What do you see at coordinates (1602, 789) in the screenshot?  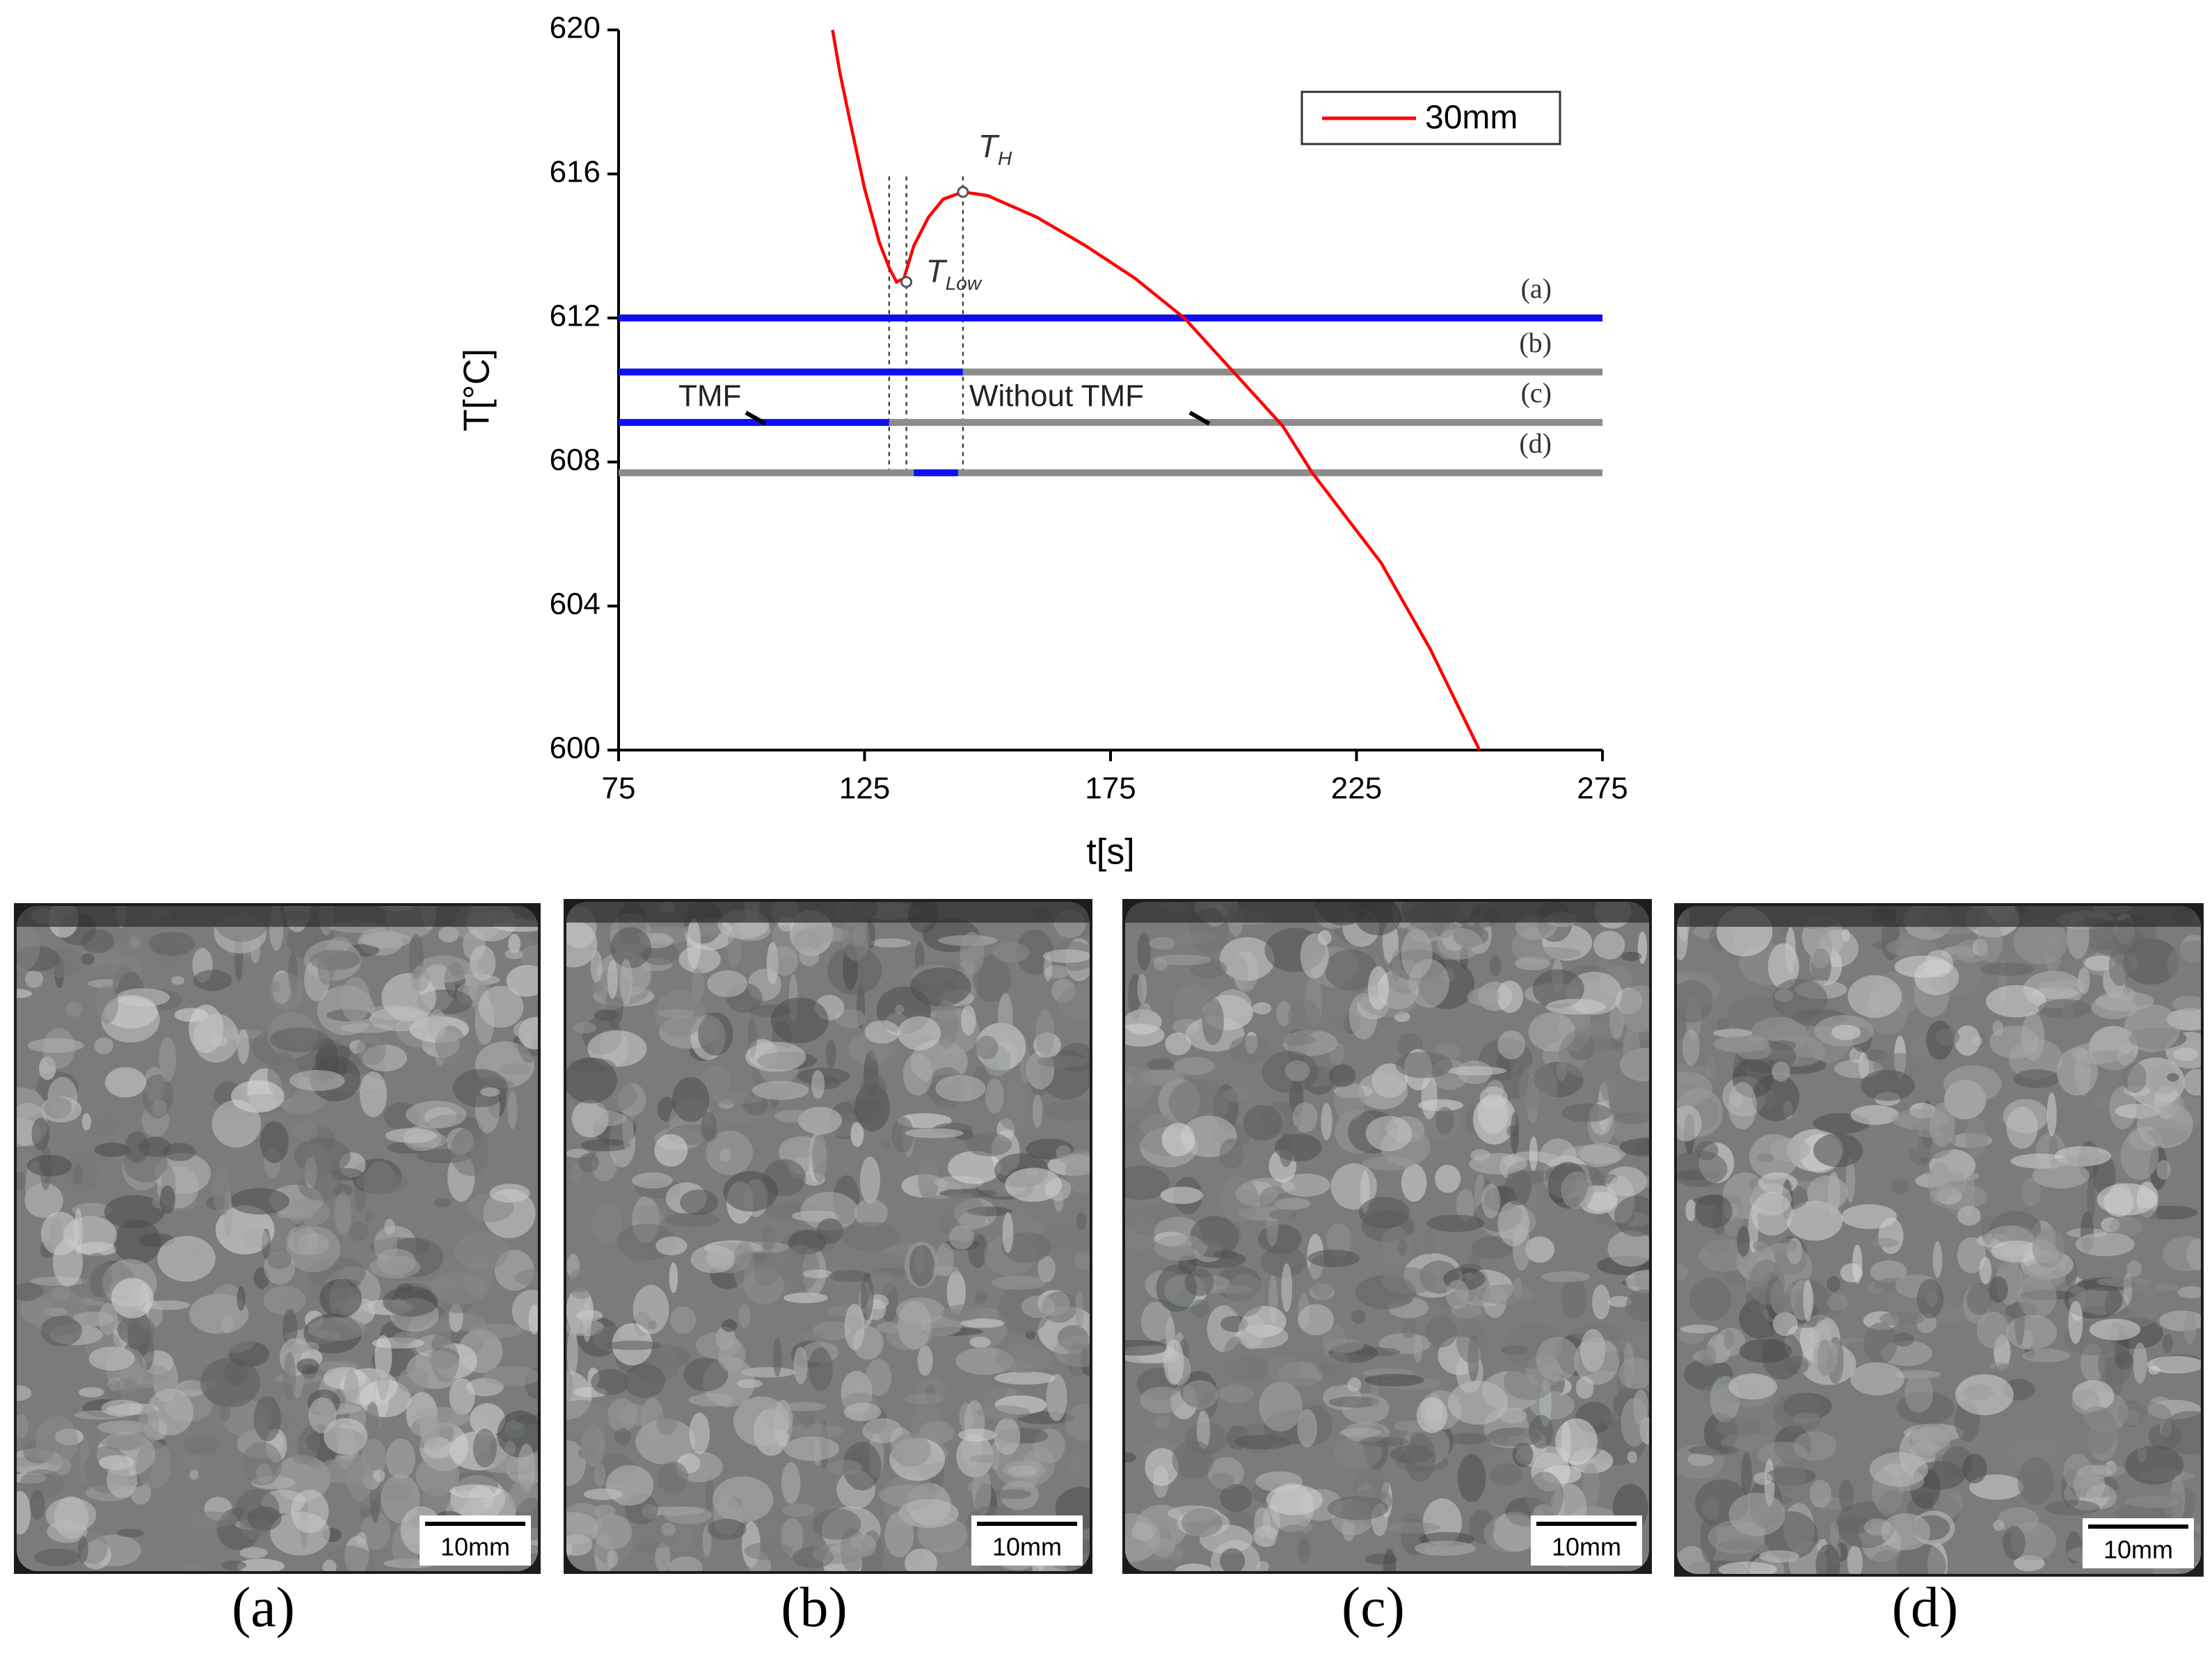 I see `x-tick-label: 275` at bounding box center [1602, 789].